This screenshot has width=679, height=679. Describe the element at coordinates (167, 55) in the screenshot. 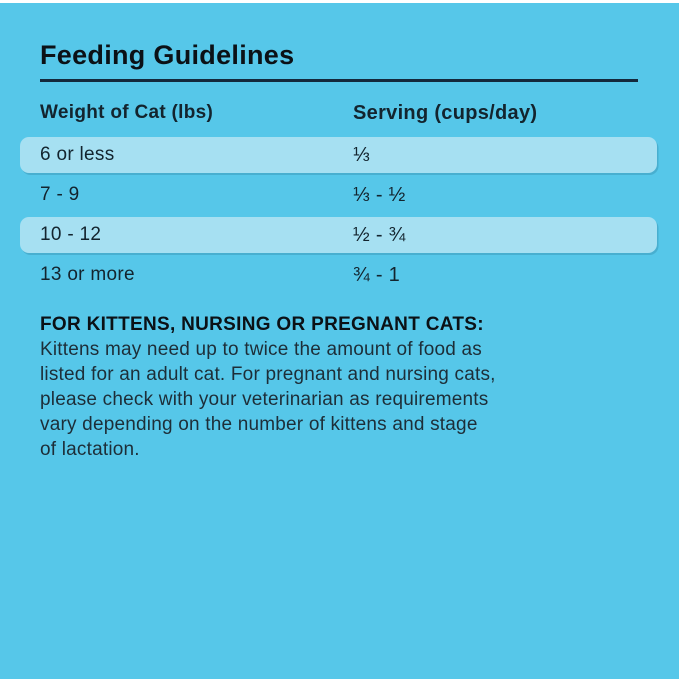

I see `page-title: Feeding Guidelines` at that location.